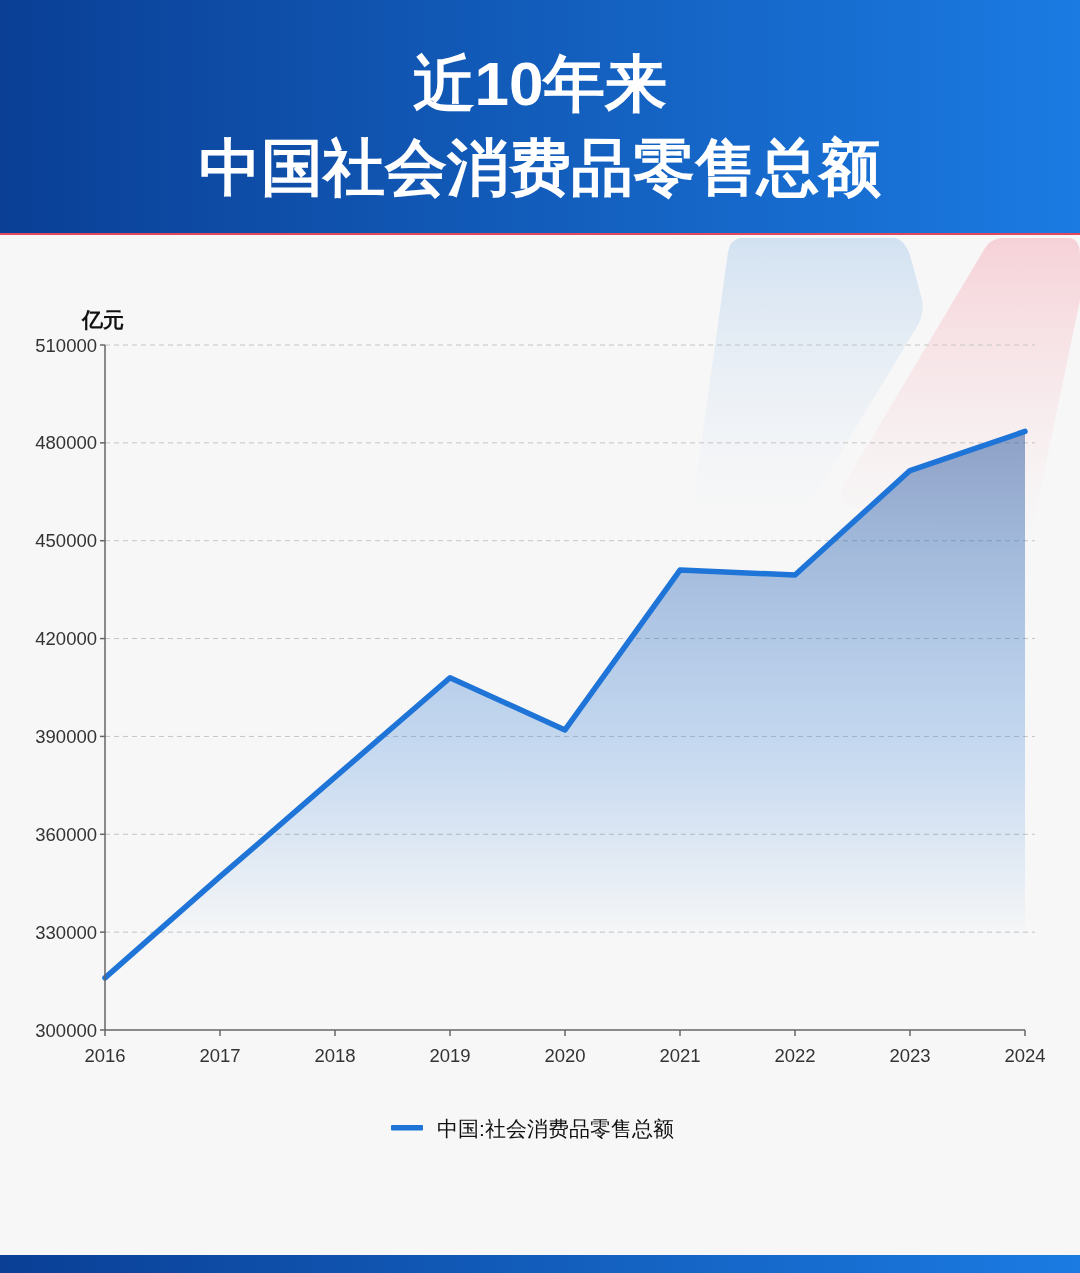  What do you see at coordinates (105, 1055) in the screenshot?
I see `x-tick-label: 2016` at bounding box center [105, 1055].